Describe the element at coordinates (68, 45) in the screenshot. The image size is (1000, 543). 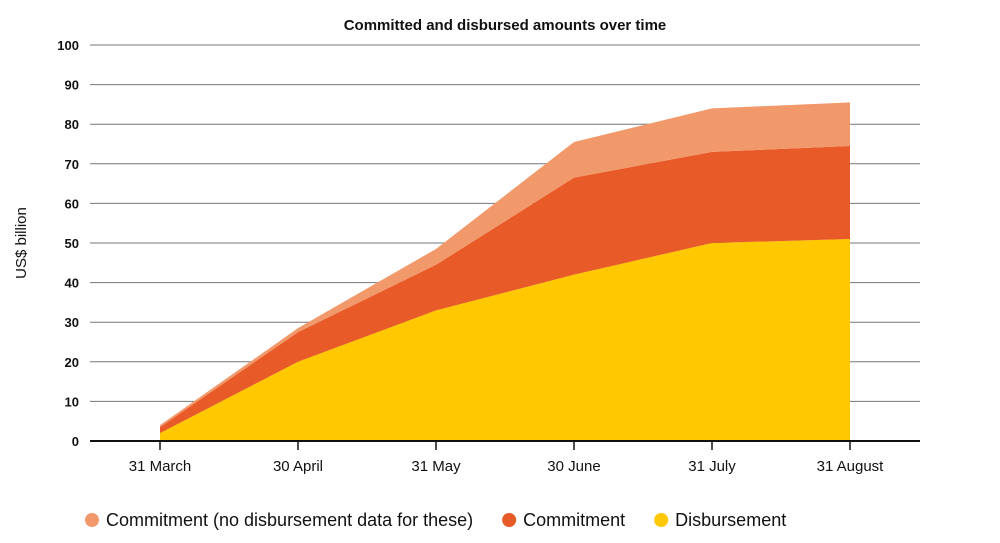
I see `y-tick-label: 100` at that location.